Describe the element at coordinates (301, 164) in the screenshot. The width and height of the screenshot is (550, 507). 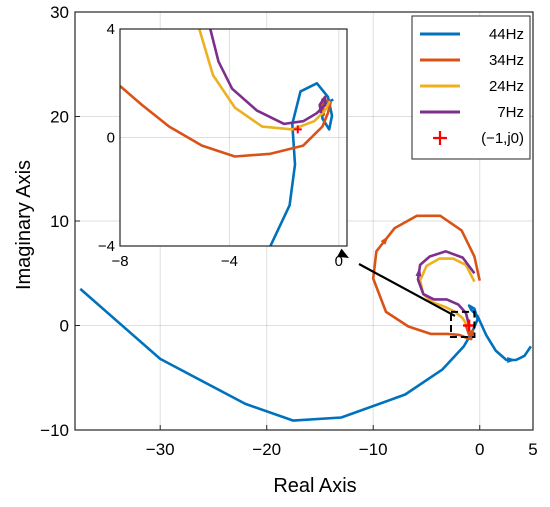
I see `inset-series-line-44hz` at that location.